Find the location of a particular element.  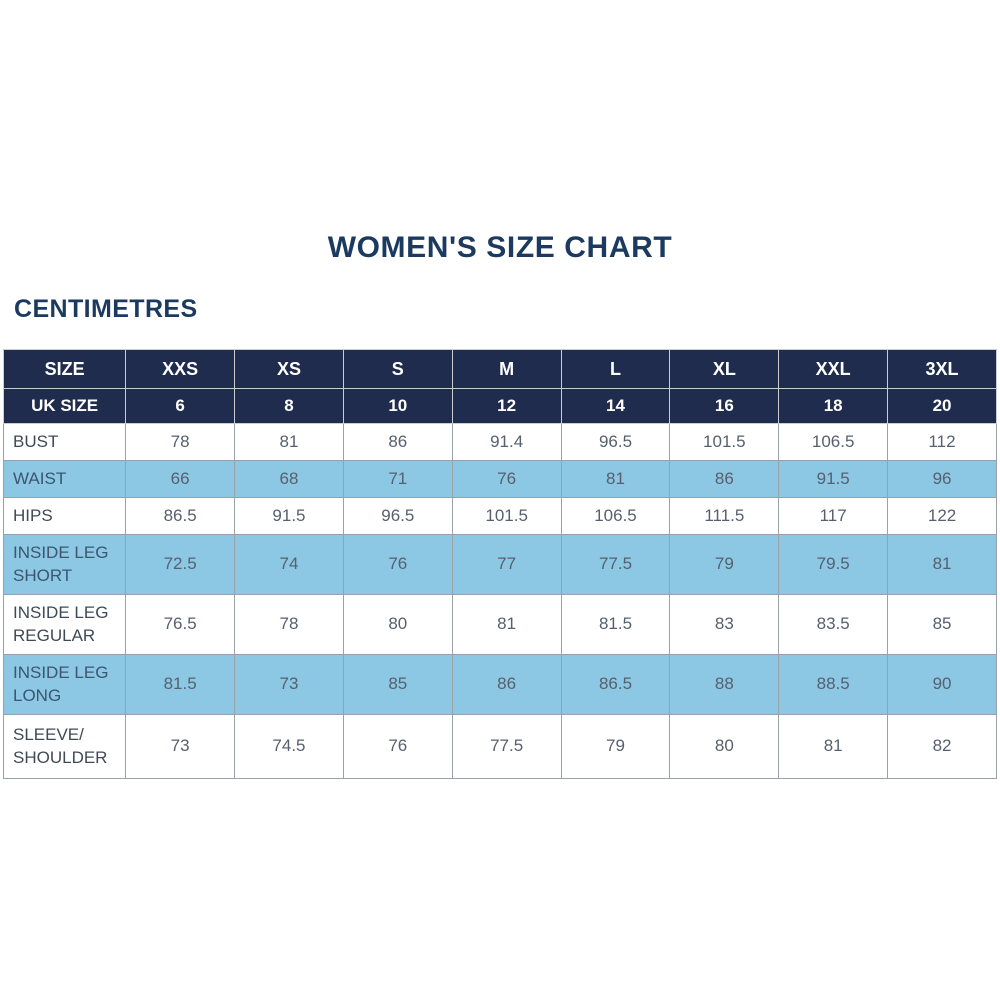

value-cell: 122 is located at coordinates (942, 516).